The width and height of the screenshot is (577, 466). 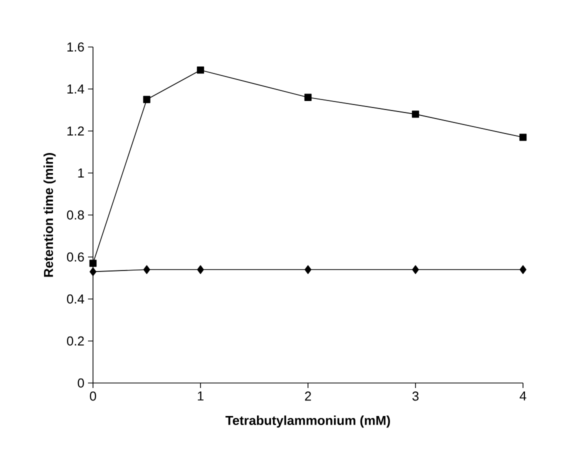 What do you see at coordinates (75, 257) in the screenshot?
I see `y-tick-label: 0.6` at bounding box center [75, 257].